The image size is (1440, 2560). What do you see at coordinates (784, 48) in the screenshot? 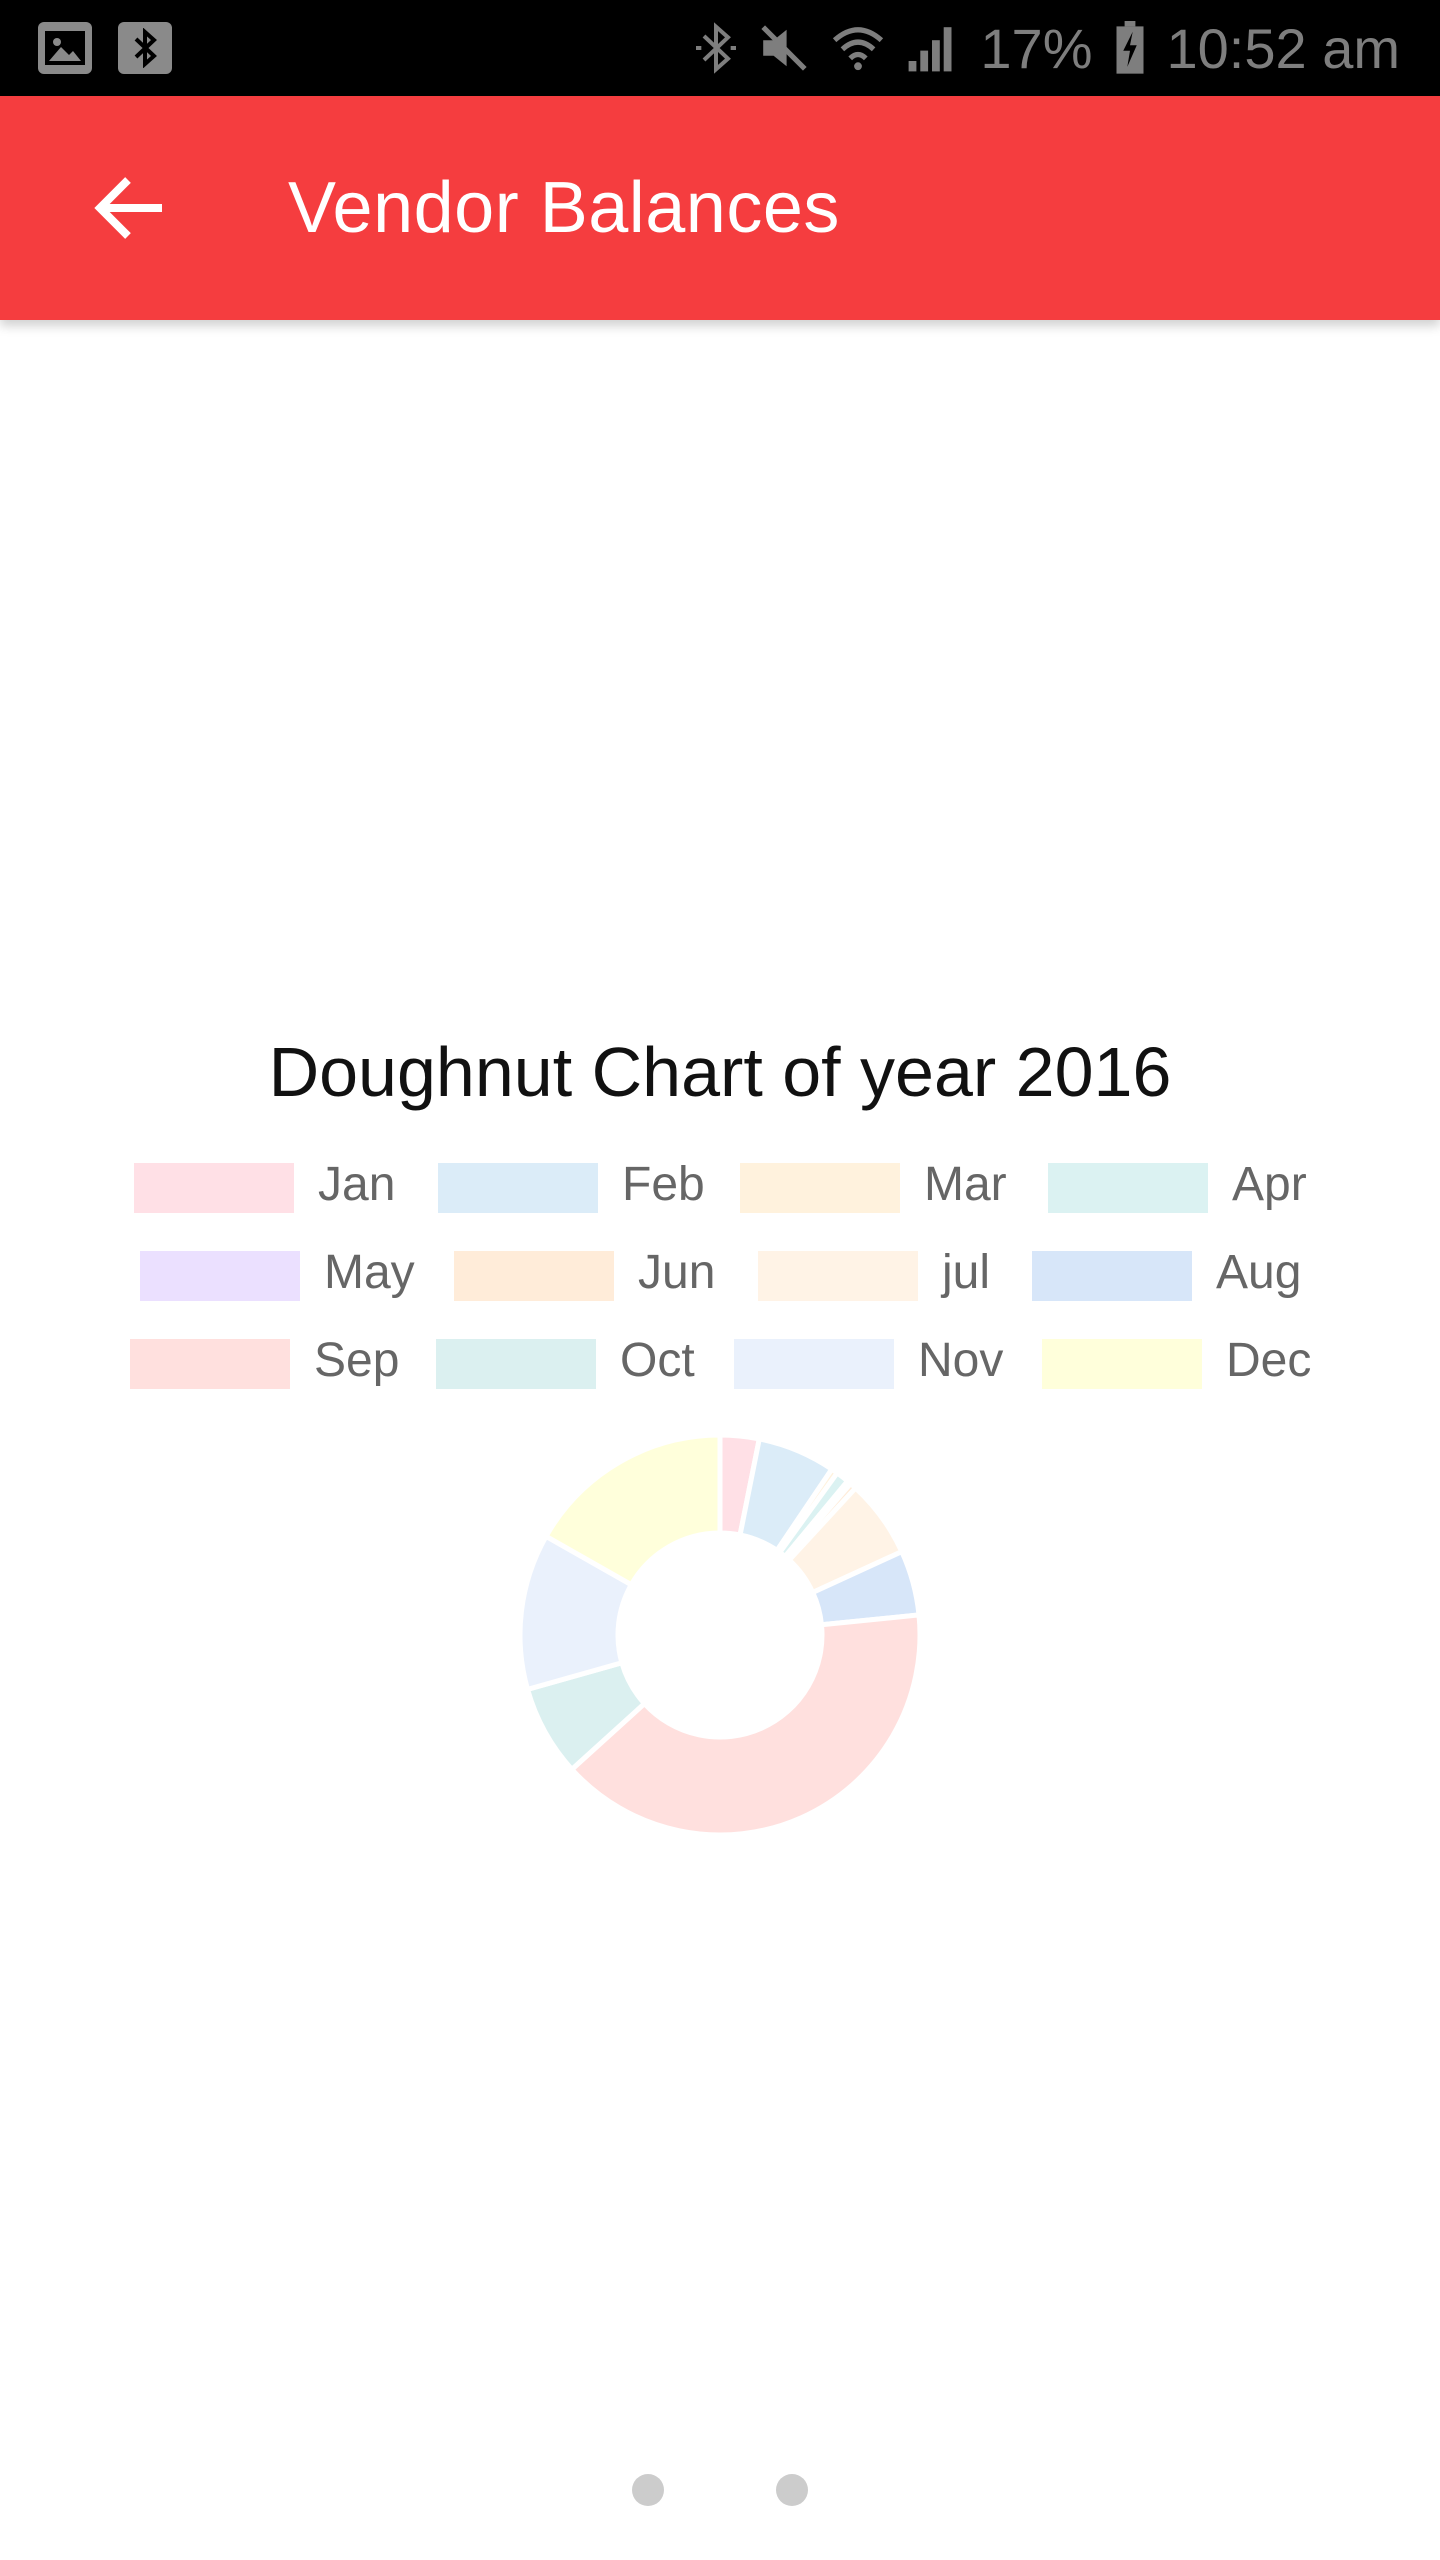
I see `mute-icon` at bounding box center [784, 48].